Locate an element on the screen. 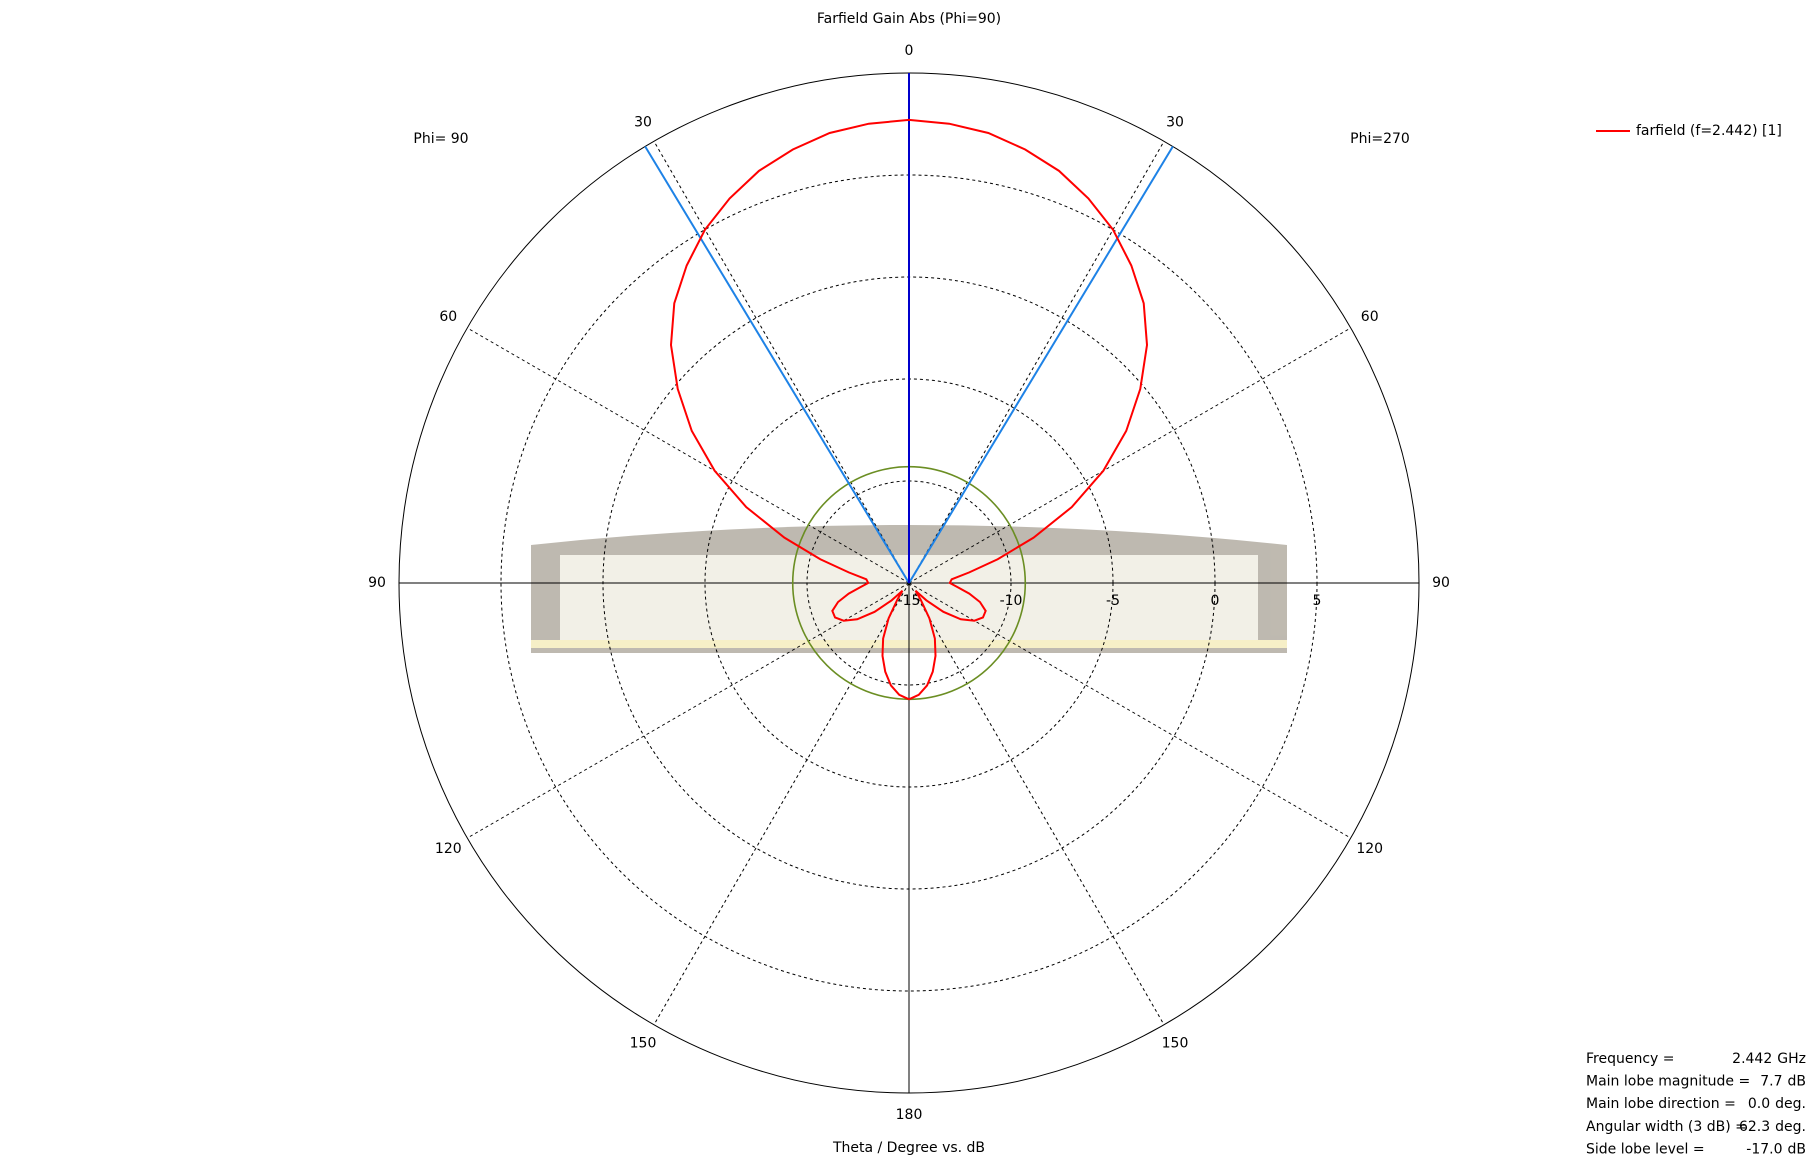 This screenshot has width=1818, height=1166. r-tick-label: -5 is located at coordinates (1113, 601).